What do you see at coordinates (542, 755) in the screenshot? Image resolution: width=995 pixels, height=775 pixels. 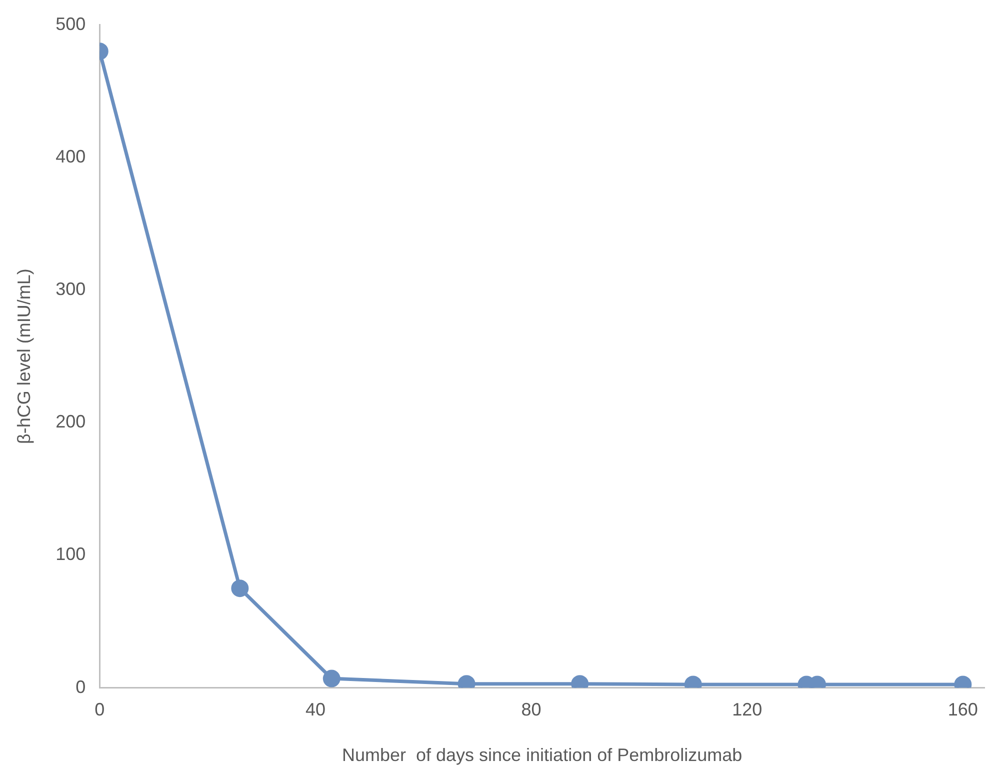 I see `x-axis-title: Number of days since initiation of Pembrolizumab` at bounding box center [542, 755].